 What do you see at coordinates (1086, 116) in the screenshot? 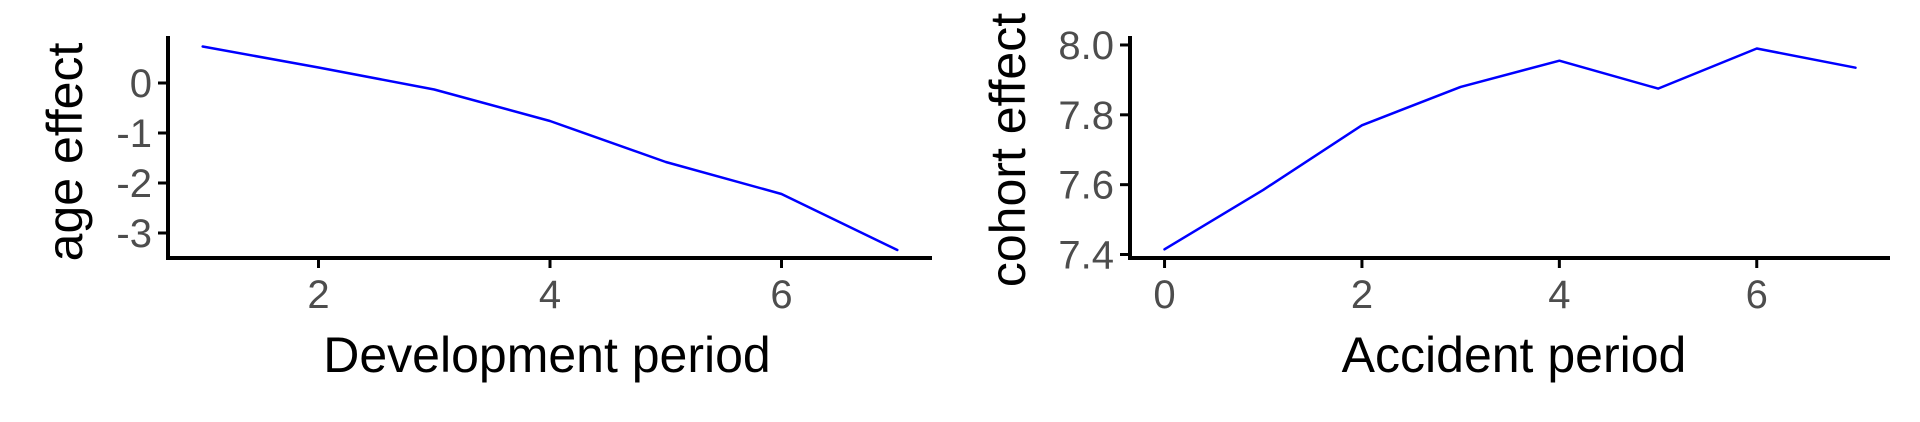
I see `y-tick-label: 7.8` at bounding box center [1086, 116].